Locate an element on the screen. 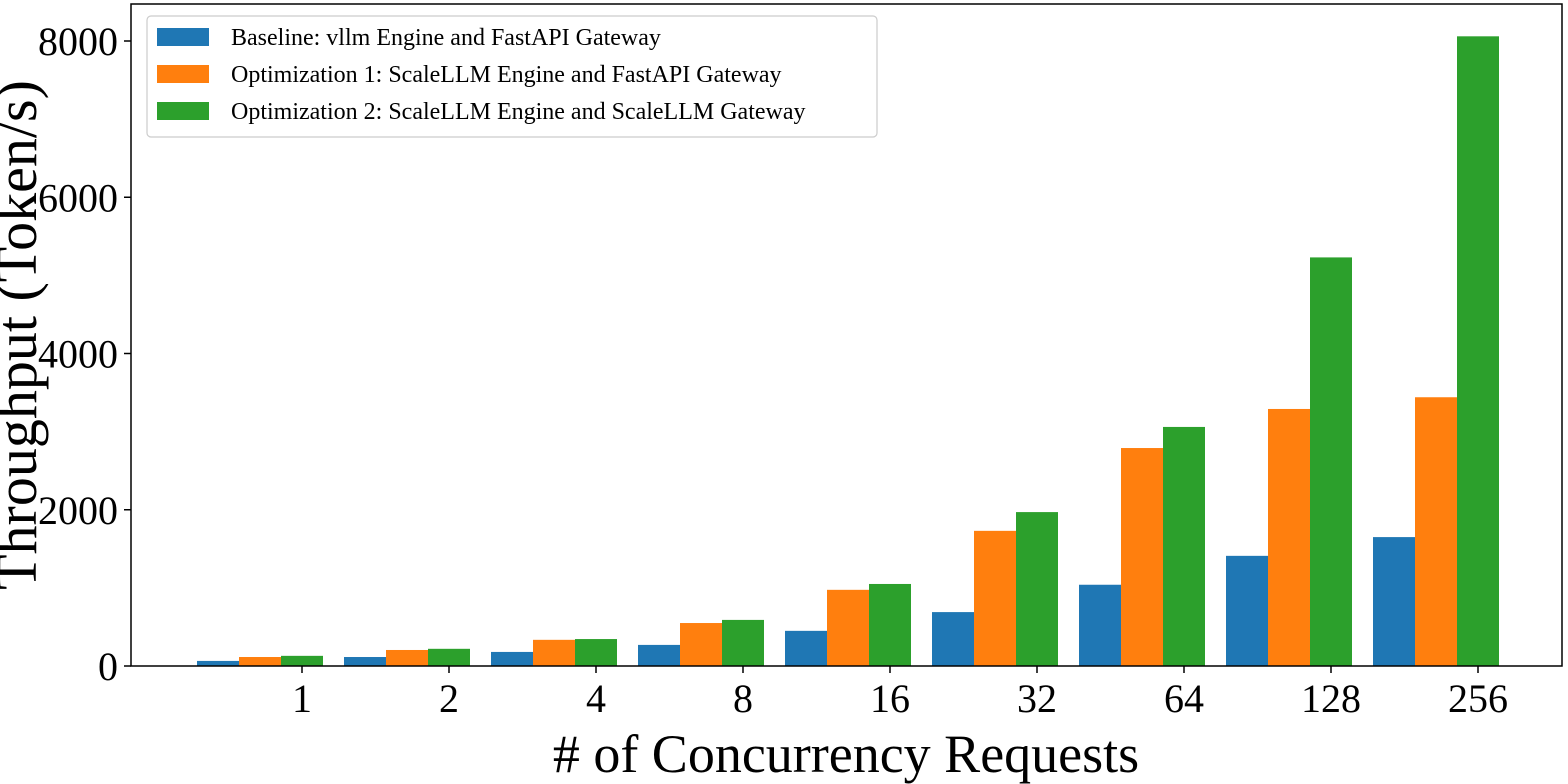  legend-frame is located at coordinates (512, 76).